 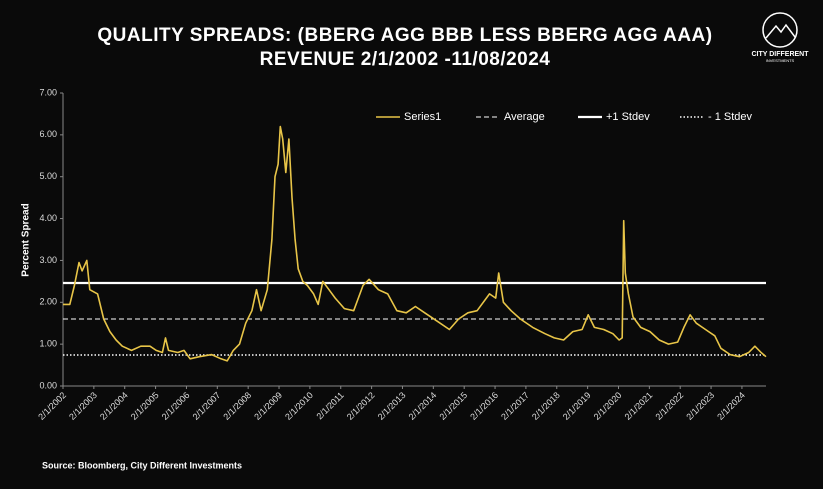 I want to click on y-axis-label: Percent Spread, so click(x=26, y=239).